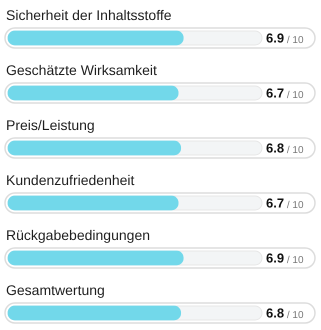 The image size is (321, 330). What do you see at coordinates (82, 70) in the screenshot?
I see `y-tick-label: Geschätzte Wirksamkeit` at bounding box center [82, 70].